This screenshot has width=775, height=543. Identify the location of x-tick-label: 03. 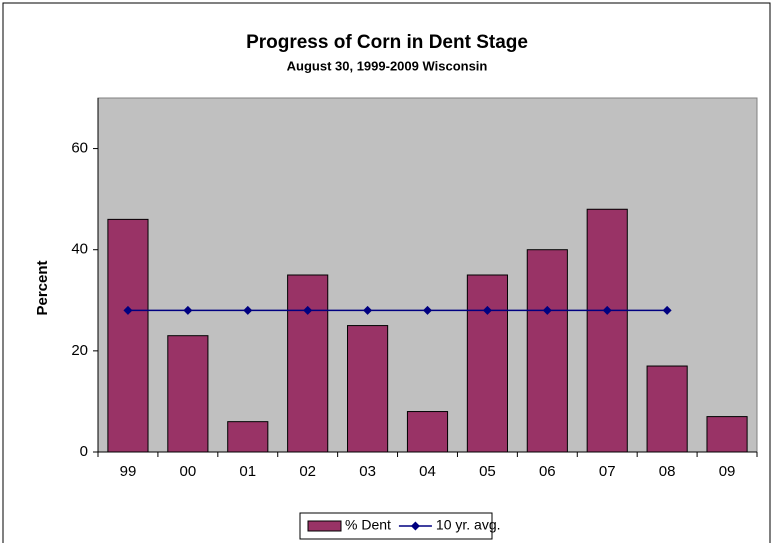
(367, 471).